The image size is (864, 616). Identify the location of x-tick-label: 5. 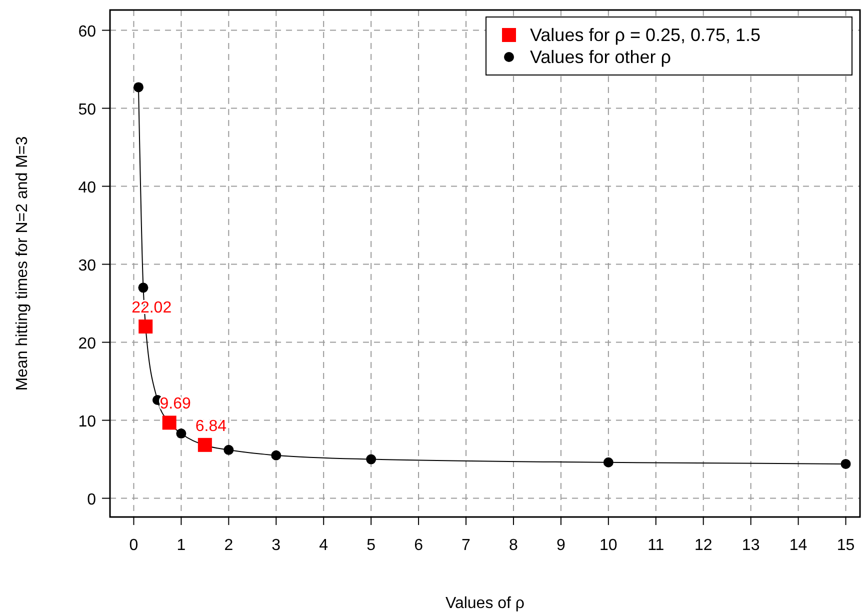
(371, 545).